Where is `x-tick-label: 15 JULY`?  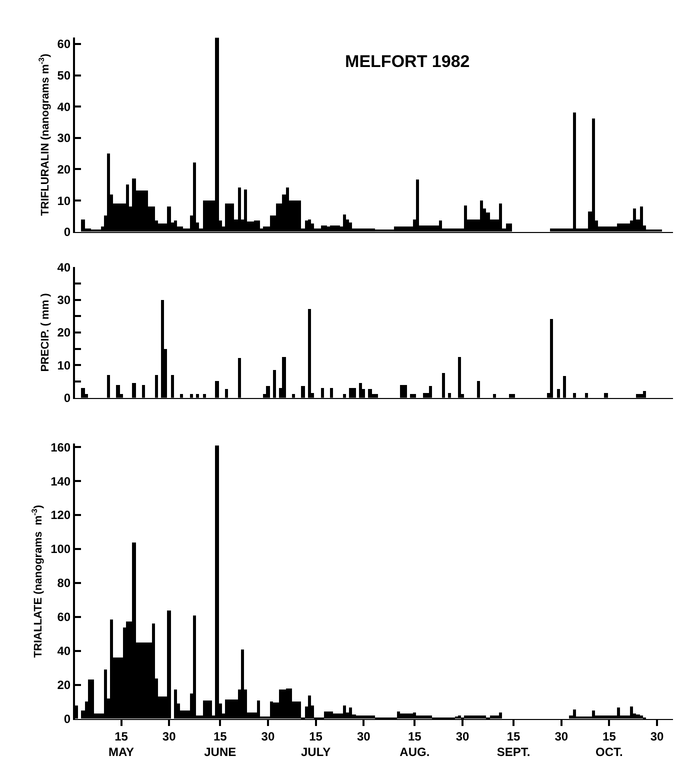 x-tick-label: 15 JULY is located at coordinates (316, 744).